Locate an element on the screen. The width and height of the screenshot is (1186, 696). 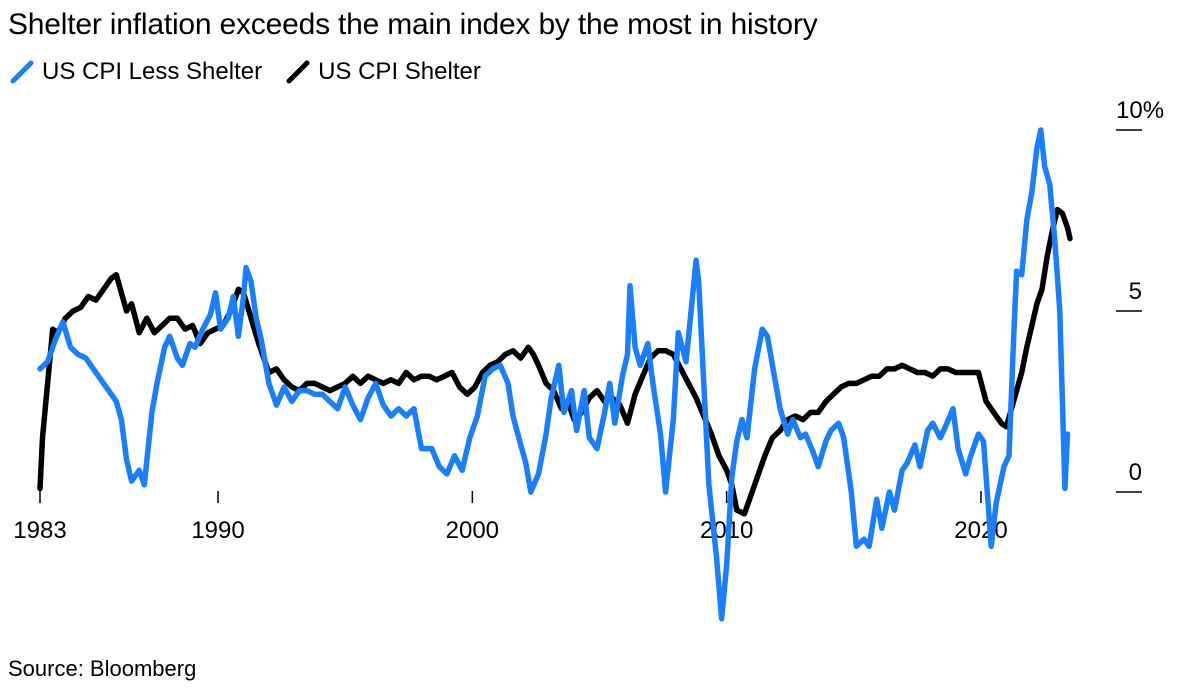
legend-label-shelter: US CPI Shelter is located at coordinates (399, 71).